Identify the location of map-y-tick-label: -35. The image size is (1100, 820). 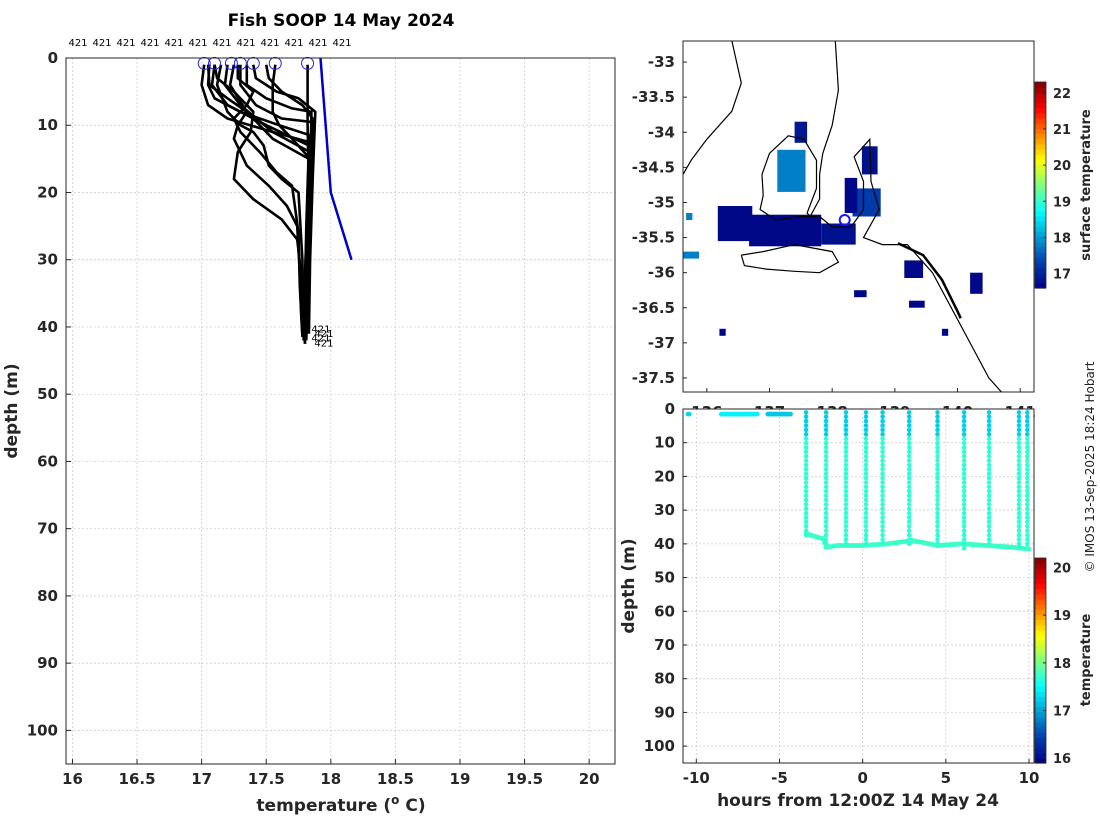
(661, 202).